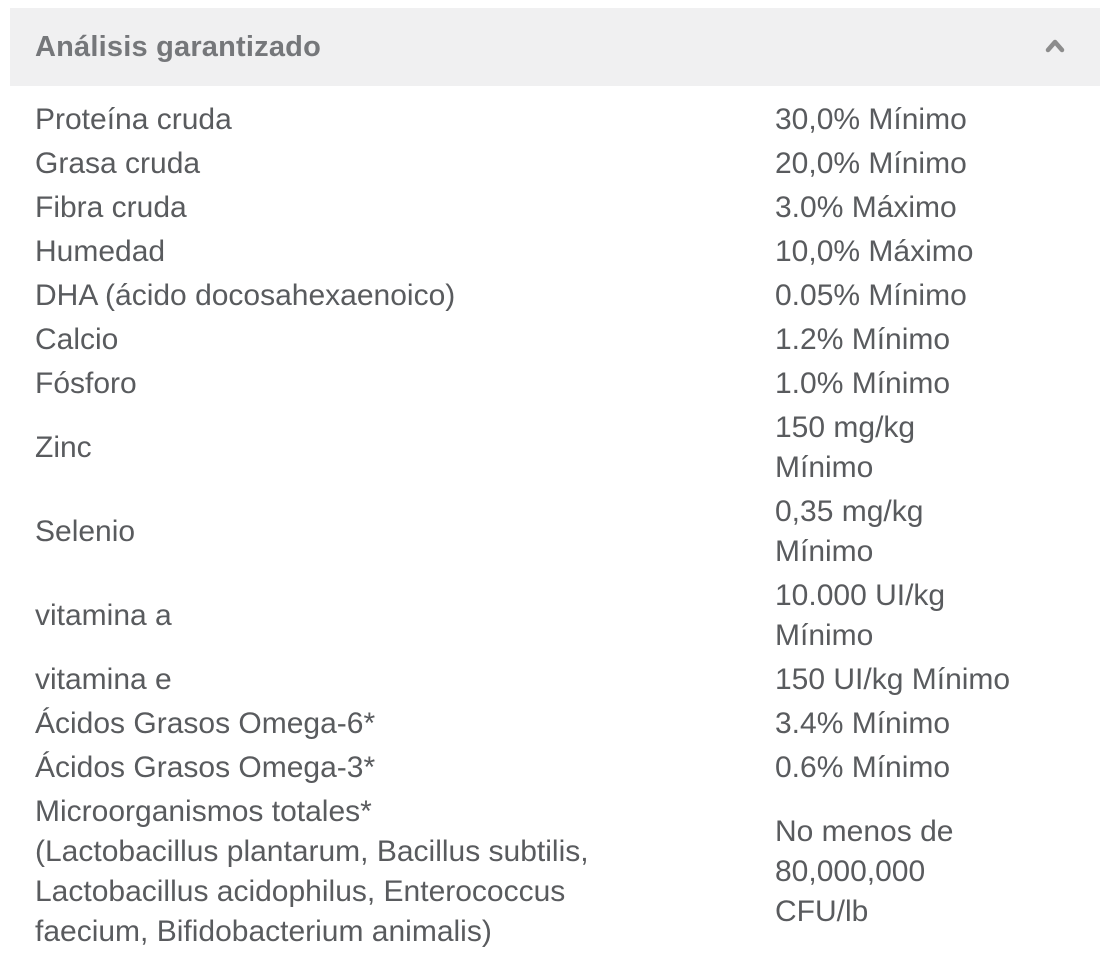 This screenshot has width=1110, height=978. What do you see at coordinates (555, 532) in the screenshot?
I see `table-row: Selenio 0,35 mg/kg Mínimo` at bounding box center [555, 532].